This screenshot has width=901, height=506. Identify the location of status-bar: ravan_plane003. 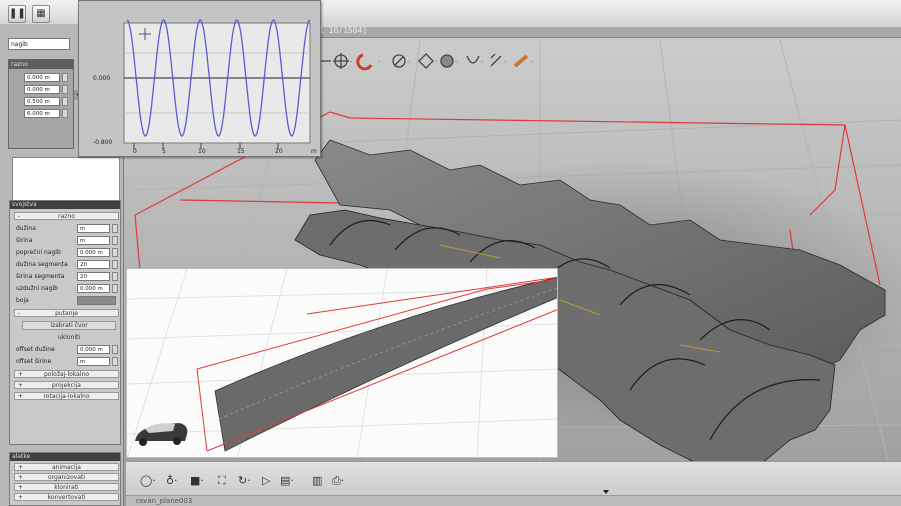
(513, 500).